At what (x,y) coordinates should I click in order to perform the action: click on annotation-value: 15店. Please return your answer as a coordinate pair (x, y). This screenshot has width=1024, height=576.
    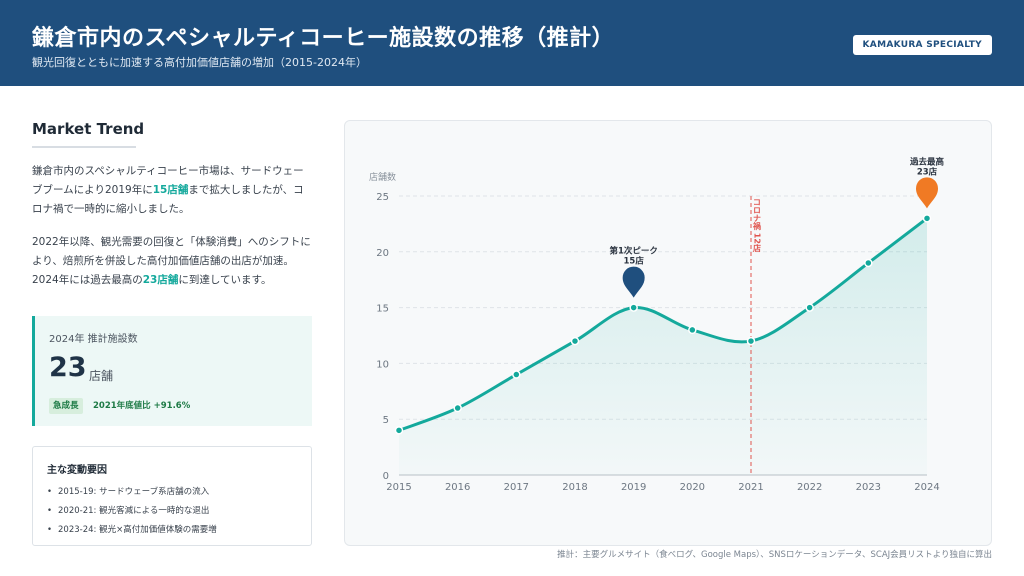
    Looking at the image, I should click on (633, 261).